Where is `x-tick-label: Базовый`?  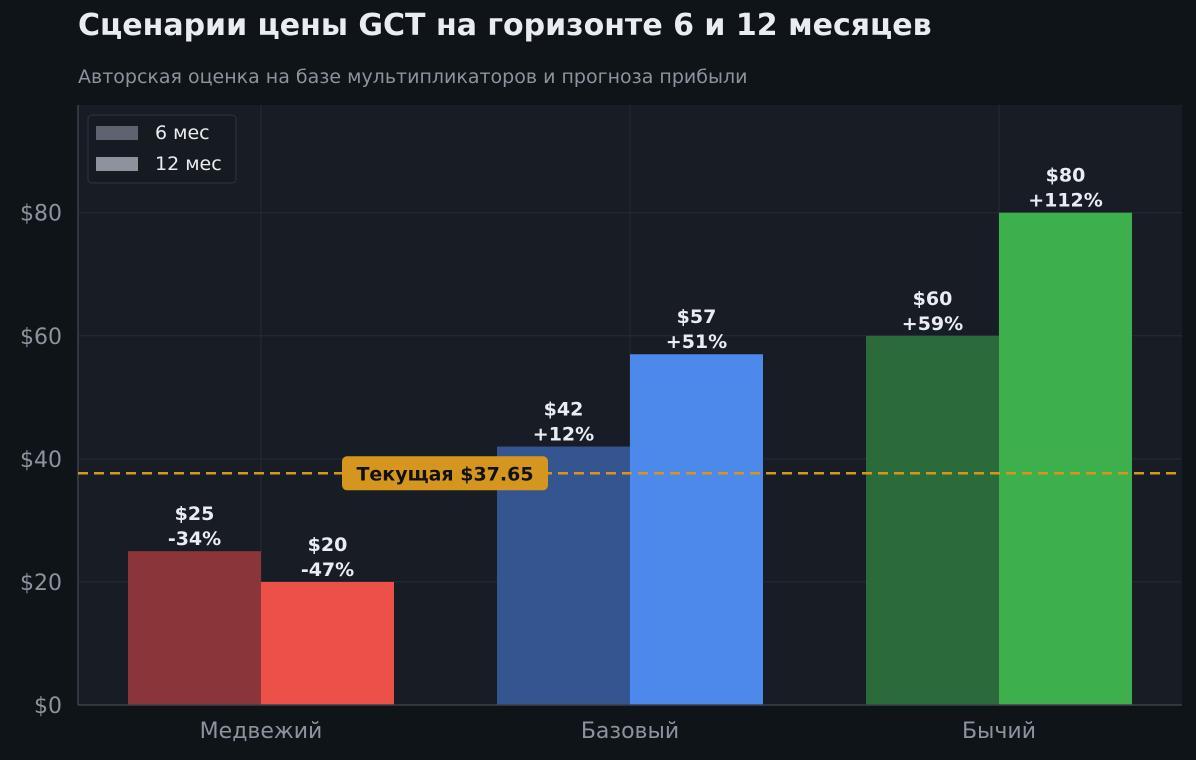 x-tick-label: Базовый is located at coordinates (630, 731).